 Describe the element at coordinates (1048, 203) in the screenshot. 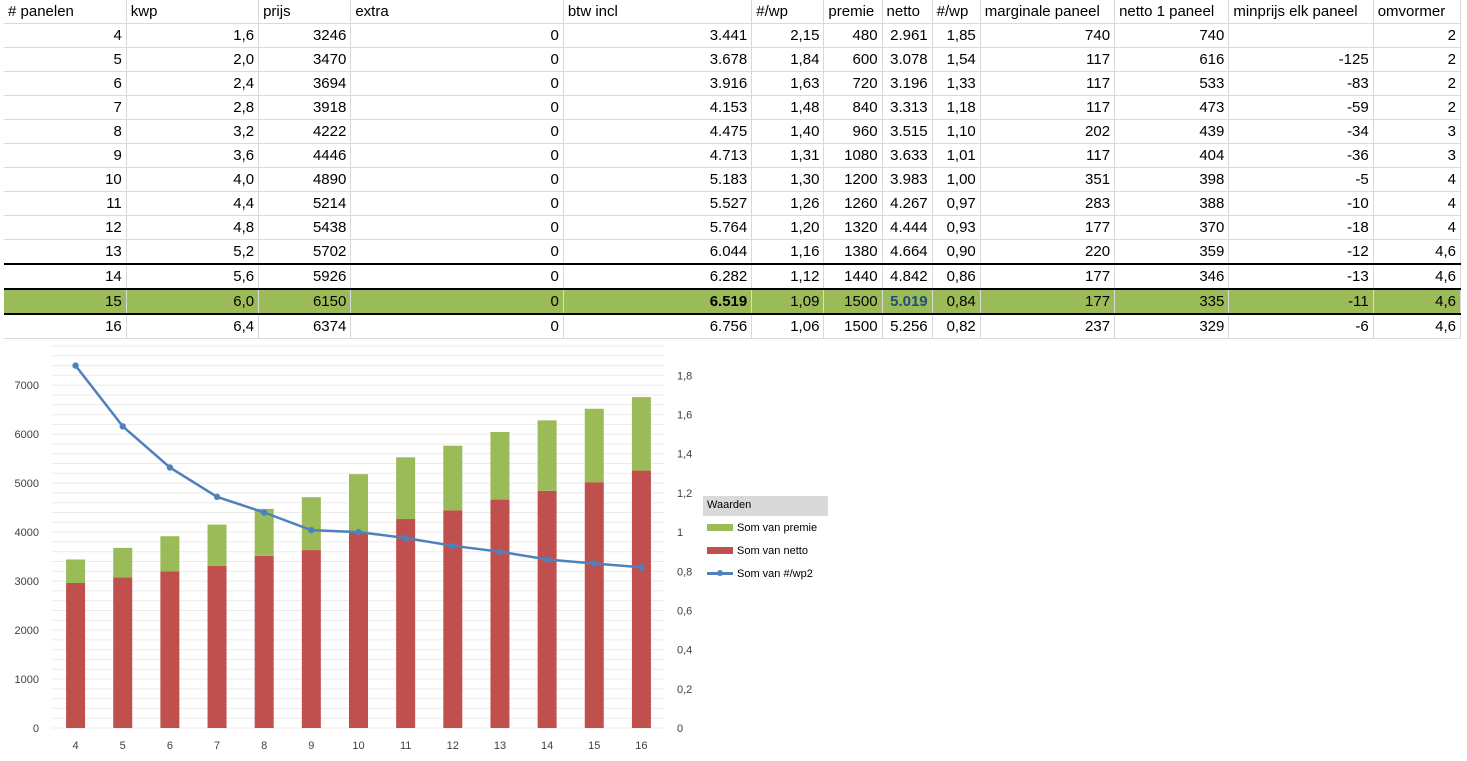

I see `table-cell: 283` at that location.